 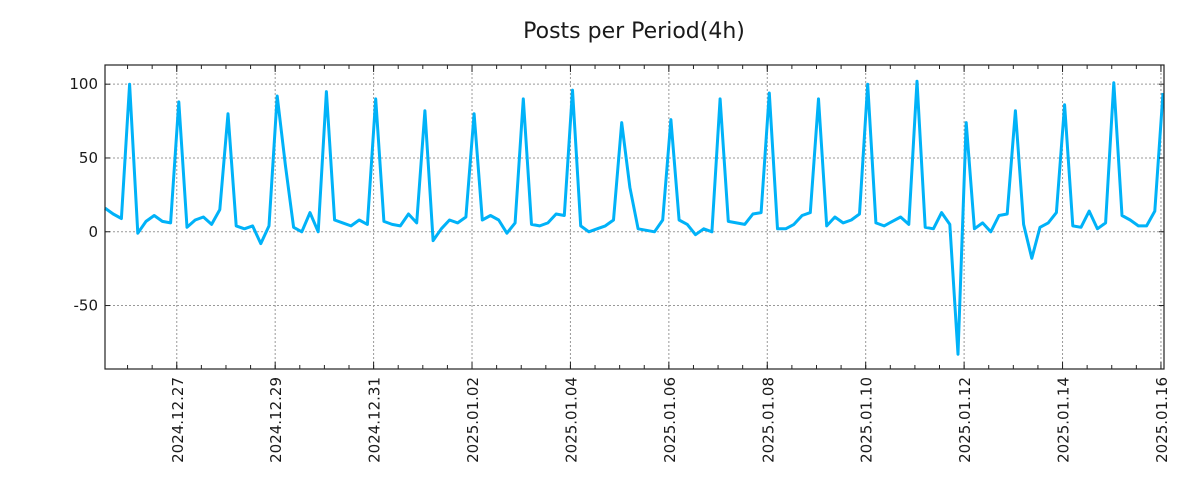 I want to click on y-tick-label: 50, so click(x=88, y=158).